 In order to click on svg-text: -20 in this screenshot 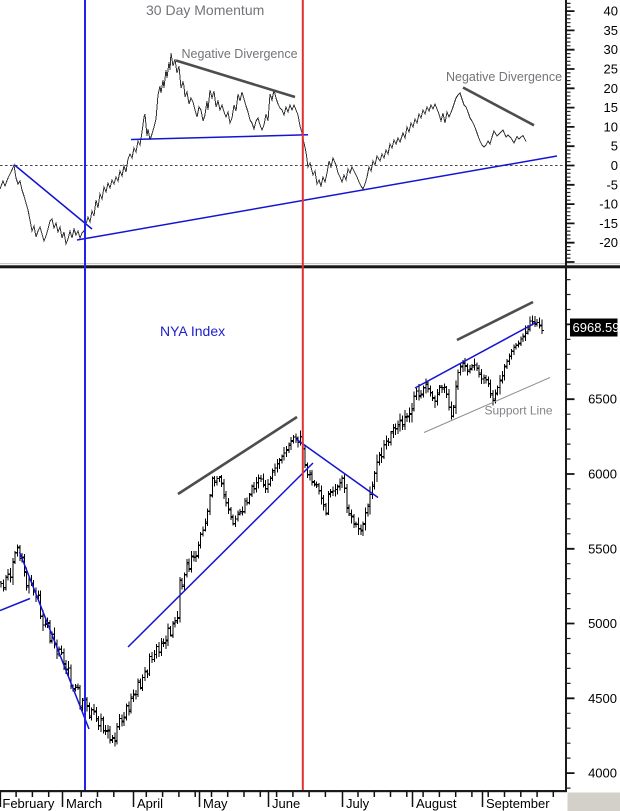, I will do `click(608, 242)`.